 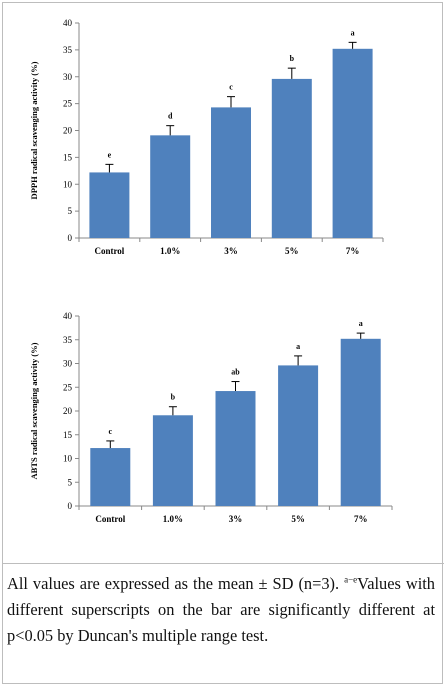 What do you see at coordinates (223, 563) in the screenshot?
I see `caption-divider` at bounding box center [223, 563].